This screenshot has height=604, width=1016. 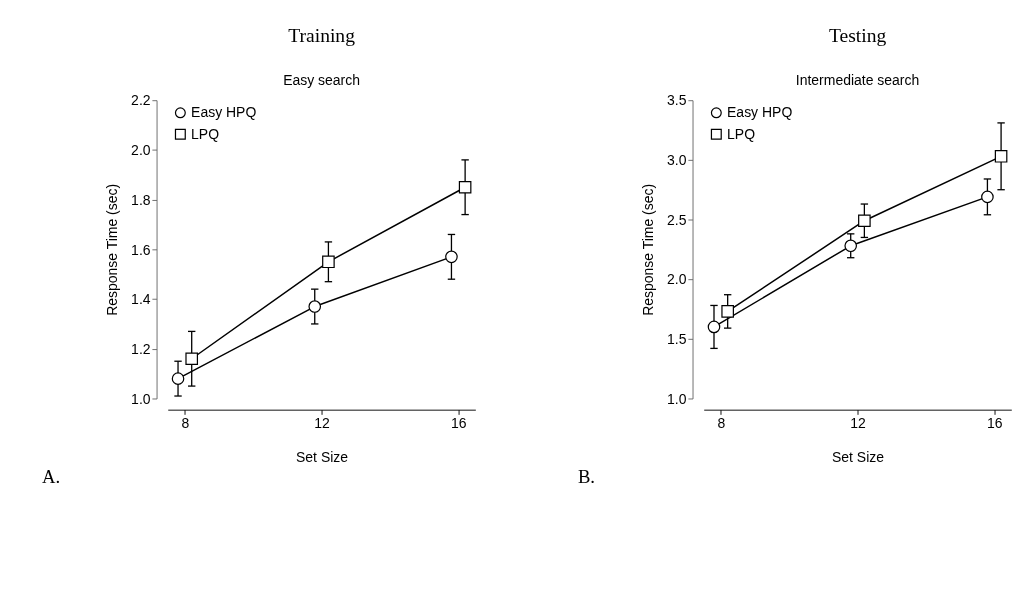 I want to click on y-tick-label: 1.6, so click(x=141, y=249).